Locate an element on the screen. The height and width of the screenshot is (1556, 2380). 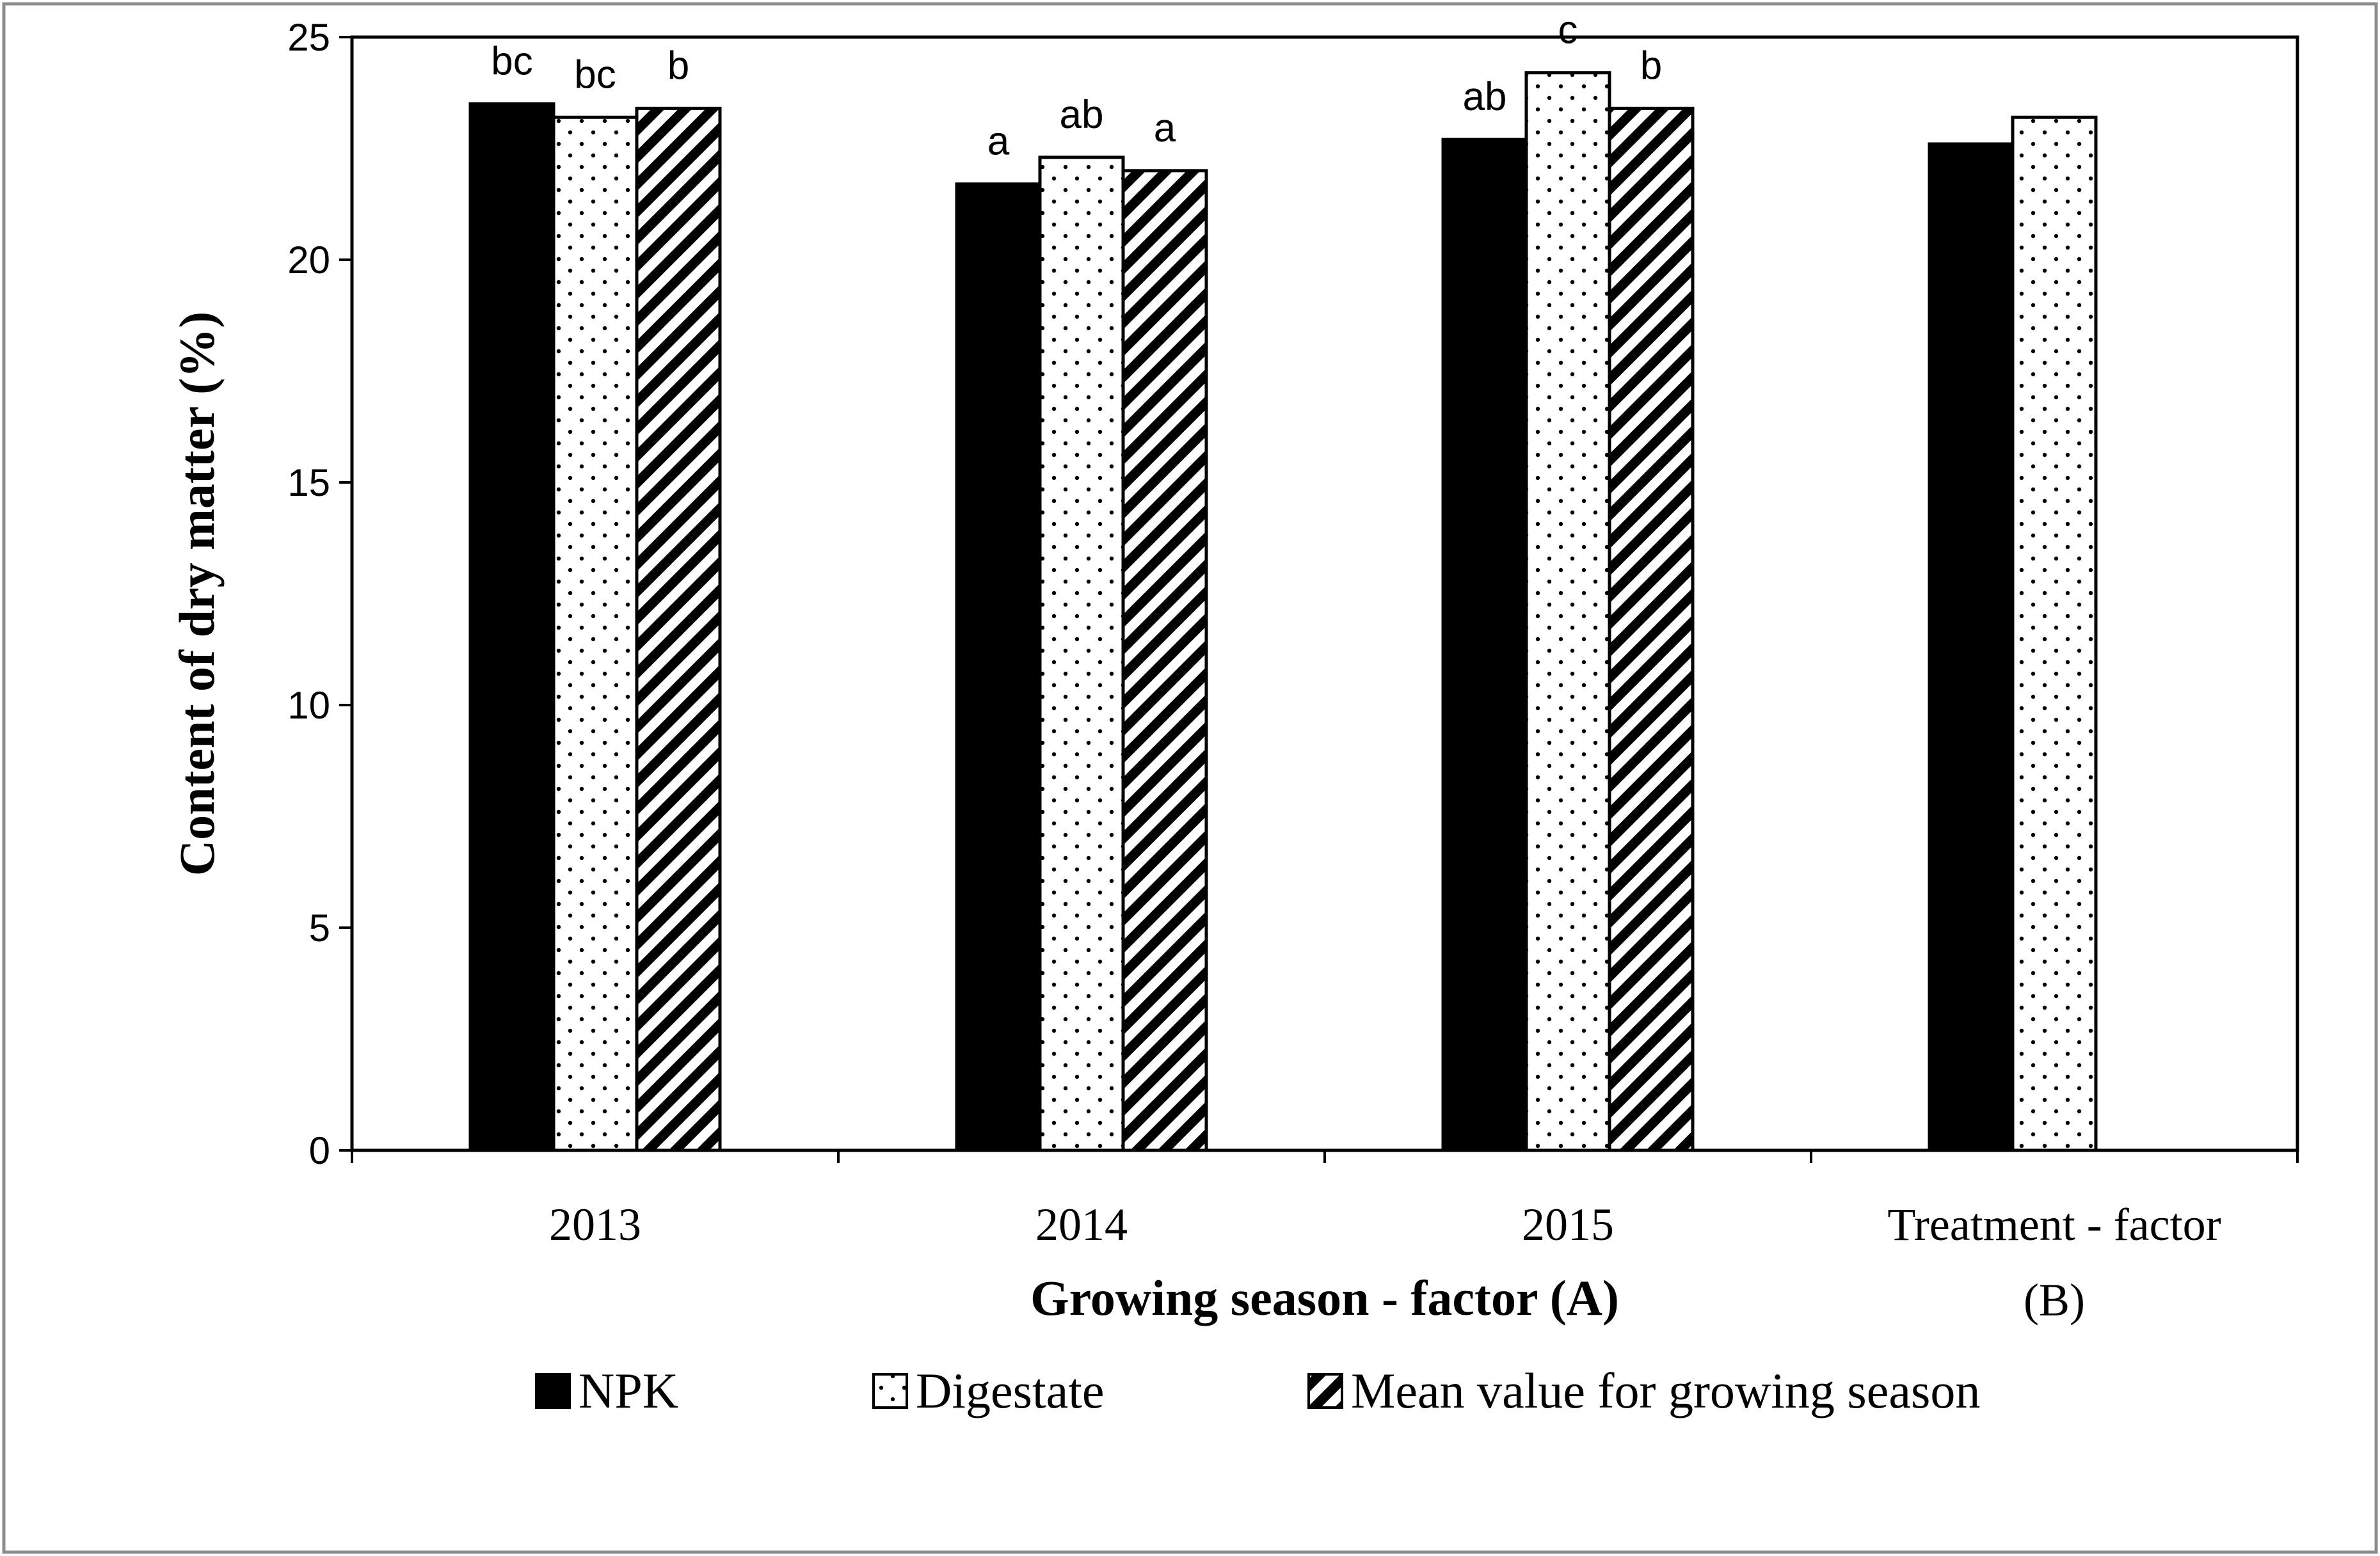
x-category-label: 2014 is located at coordinates (1081, 1224).